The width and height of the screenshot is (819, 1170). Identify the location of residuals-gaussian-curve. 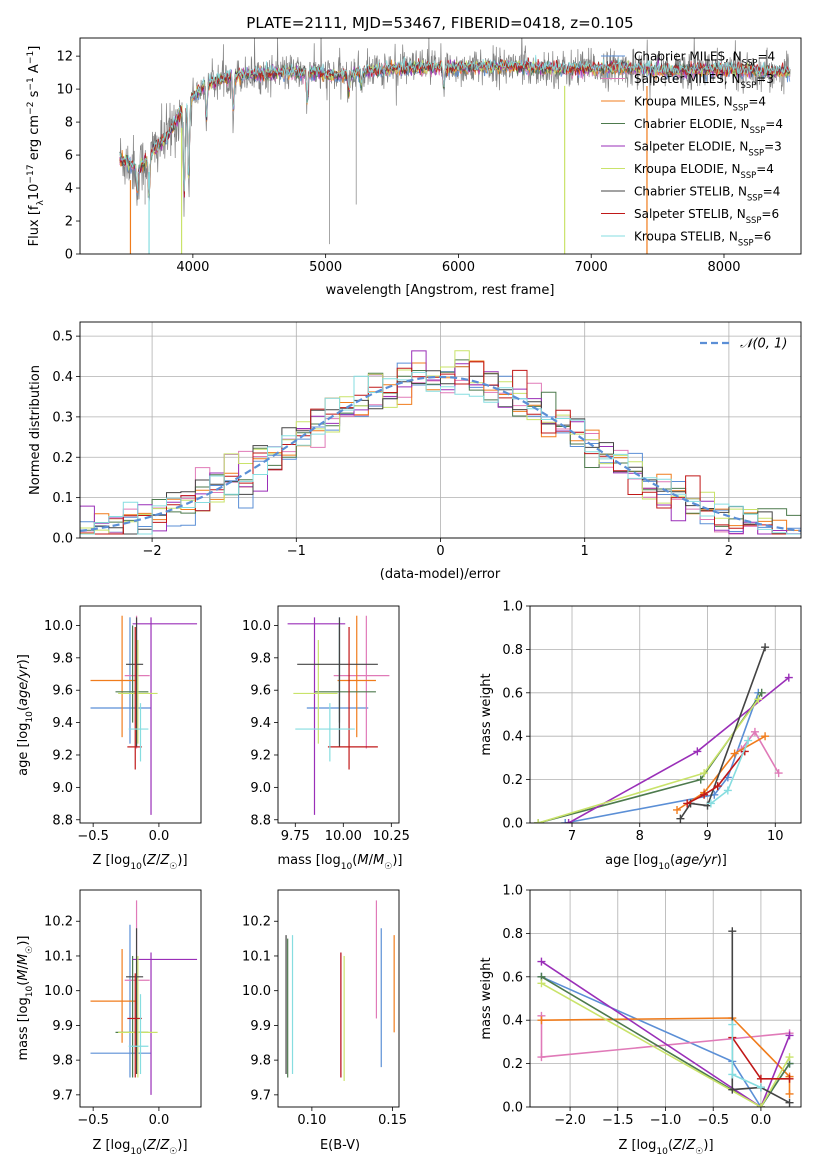
(440, 453).